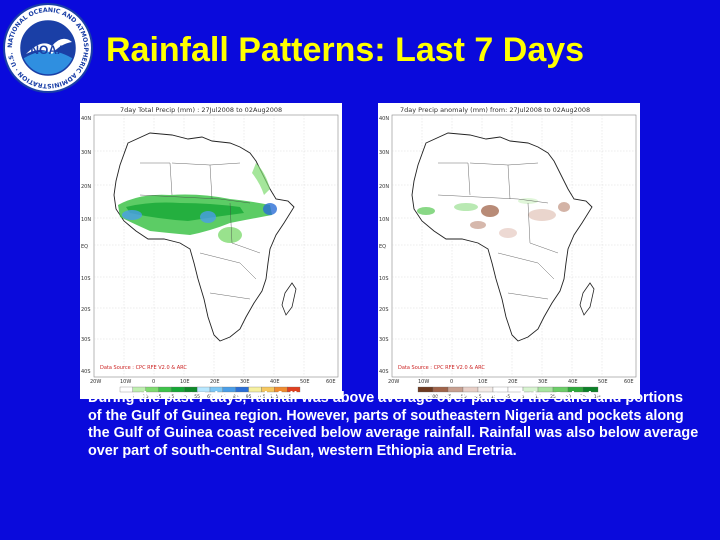 The height and width of the screenshot is (540, 720). Describe the element at coordinates (48, 50) in the screenshot. I see `logo-wordmark: NOAA` at that location.